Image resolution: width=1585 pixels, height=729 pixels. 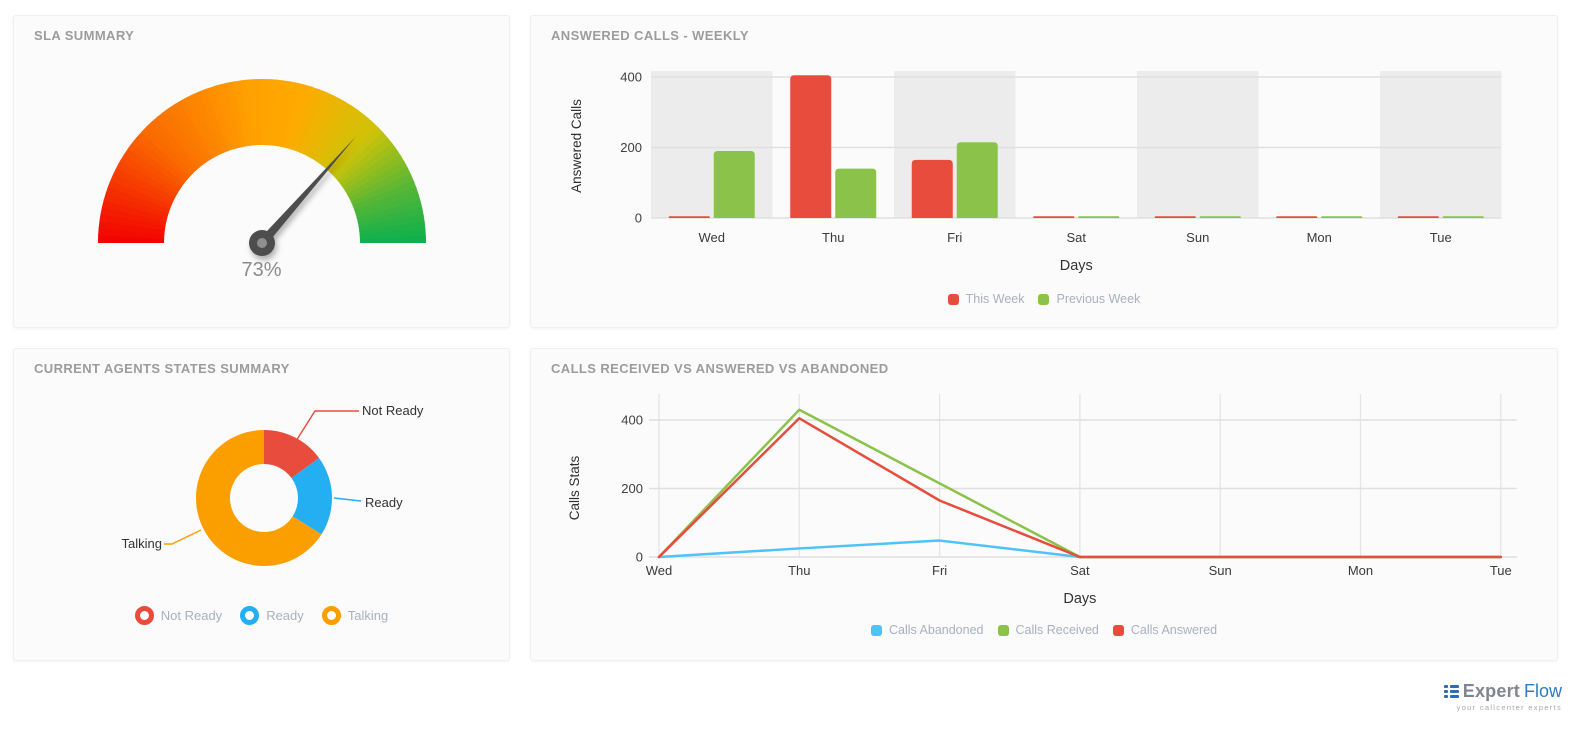 What do you see at coordinates (1418, 217) in the screenshot?
I see `bar-this-week-tue` at bounding box center [1418, 217].